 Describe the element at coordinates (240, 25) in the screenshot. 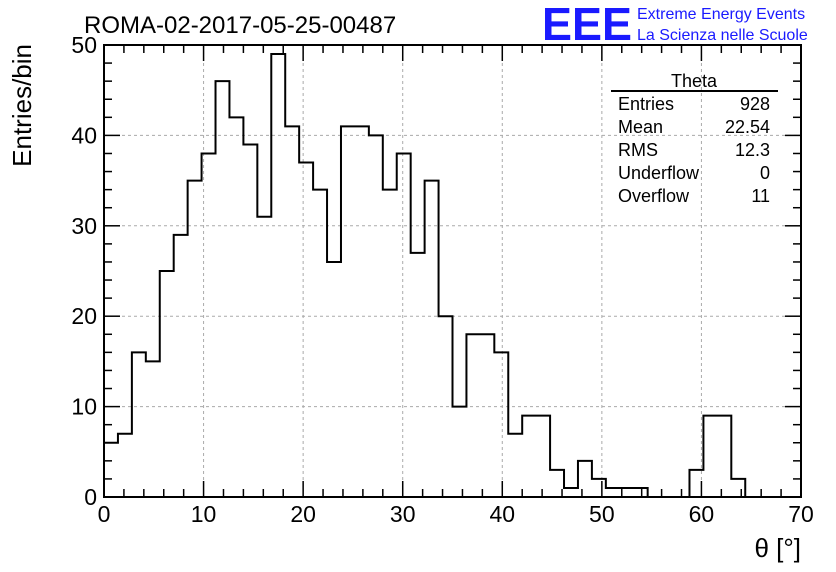

I see `run-title: ROMA-02-2017-05-25-00487` at that location.